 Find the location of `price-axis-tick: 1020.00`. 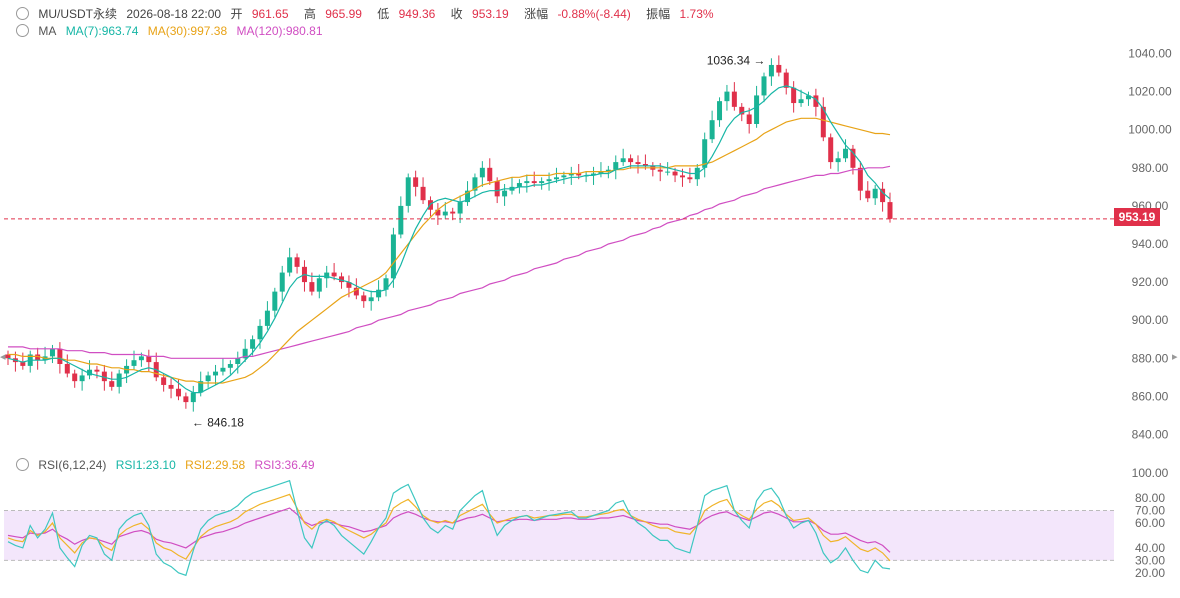

price-axis-tick: 1020.00 is located at coordinates (1150, 92).